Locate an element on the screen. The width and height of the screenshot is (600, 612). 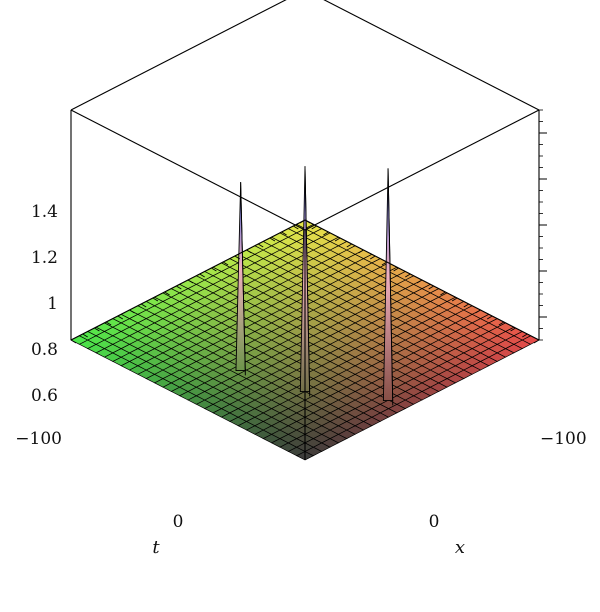
z-axis is located at coordinates (543, 225).